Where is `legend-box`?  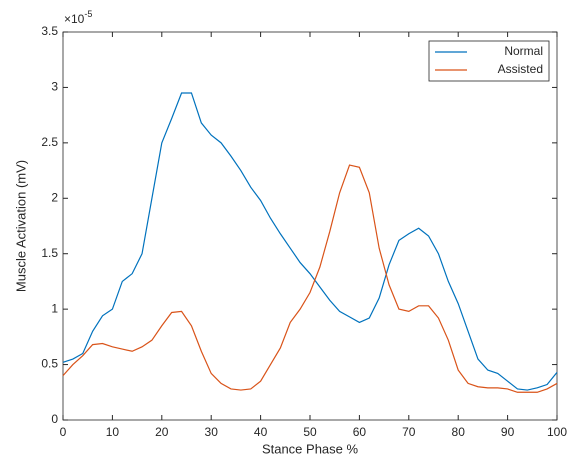
legend-box is located at coordinates (489, 61).